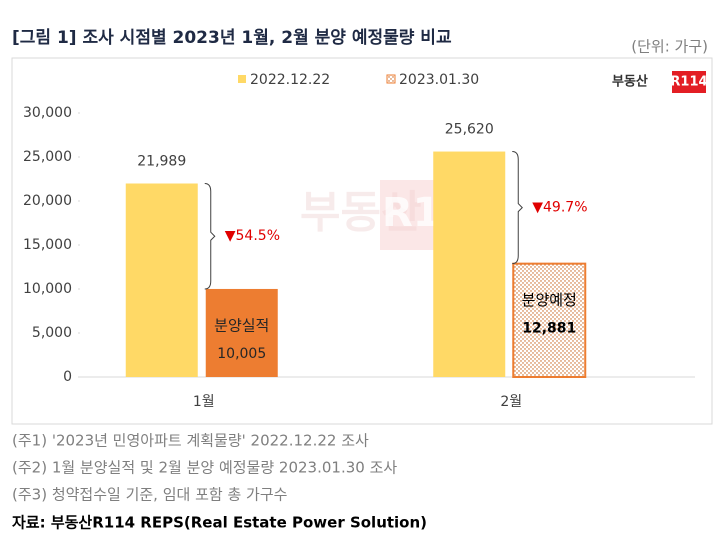  What do you see at coordinates (559, 208) in the screenshot?
I see `change-label: ▼49.7%` at bounding box center [559, 208].